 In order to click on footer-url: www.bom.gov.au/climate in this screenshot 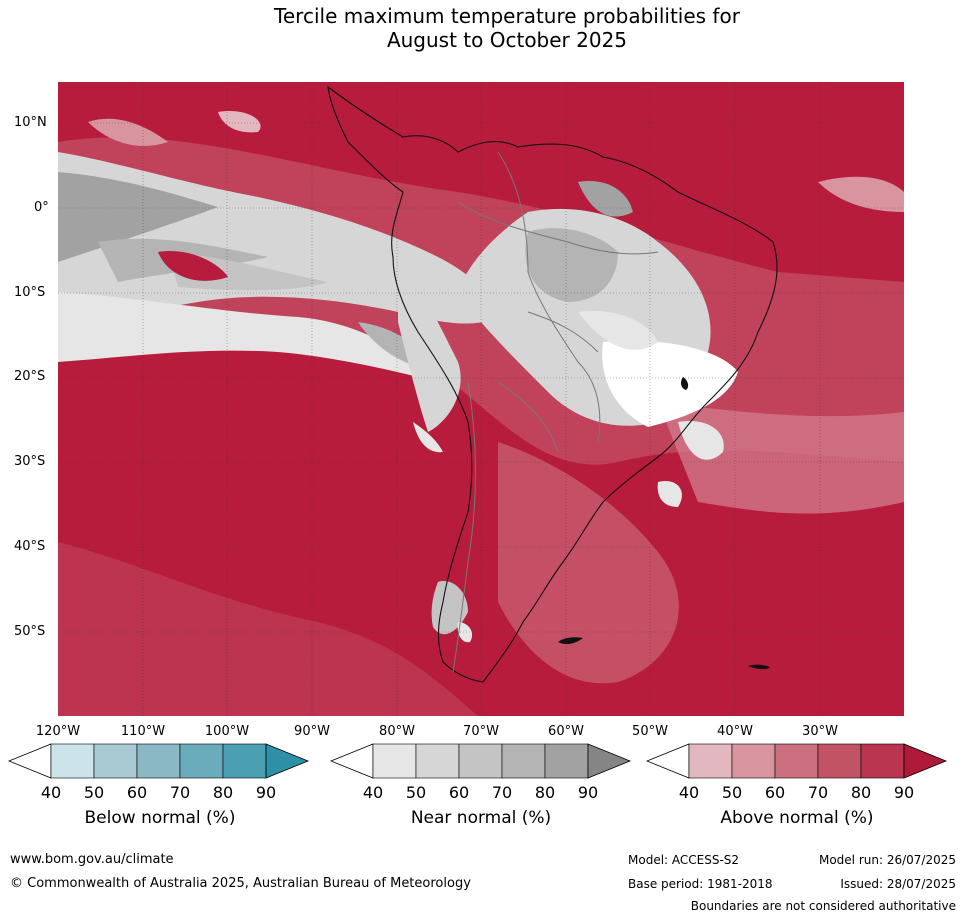, I will do `click(92, 859)`.